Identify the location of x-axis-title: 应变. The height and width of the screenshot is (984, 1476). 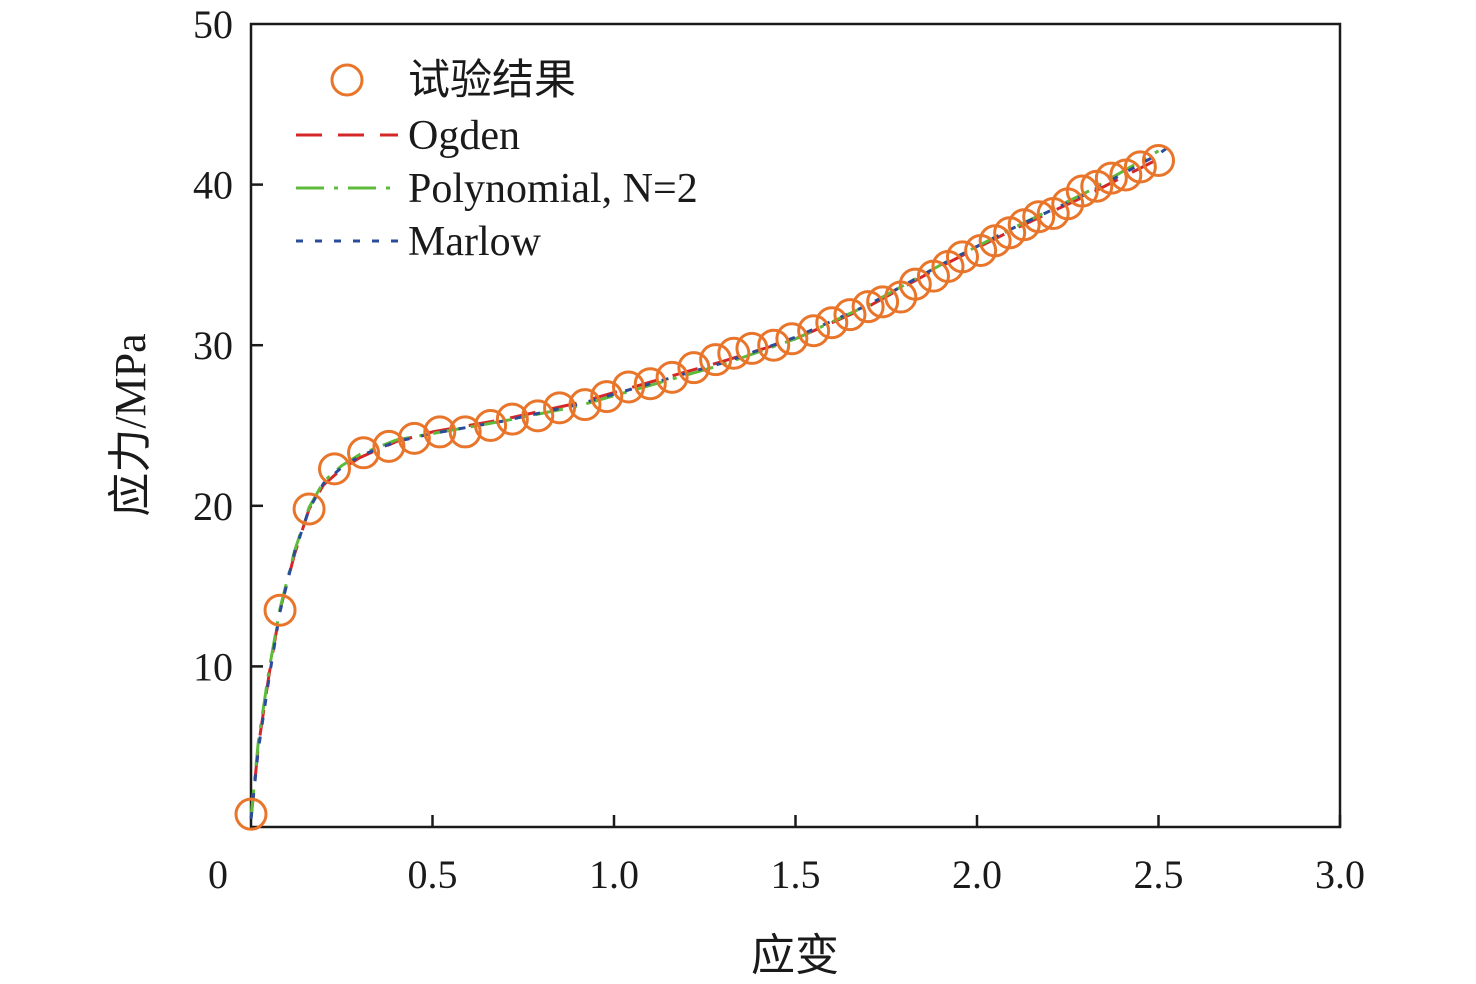
(795, 955).